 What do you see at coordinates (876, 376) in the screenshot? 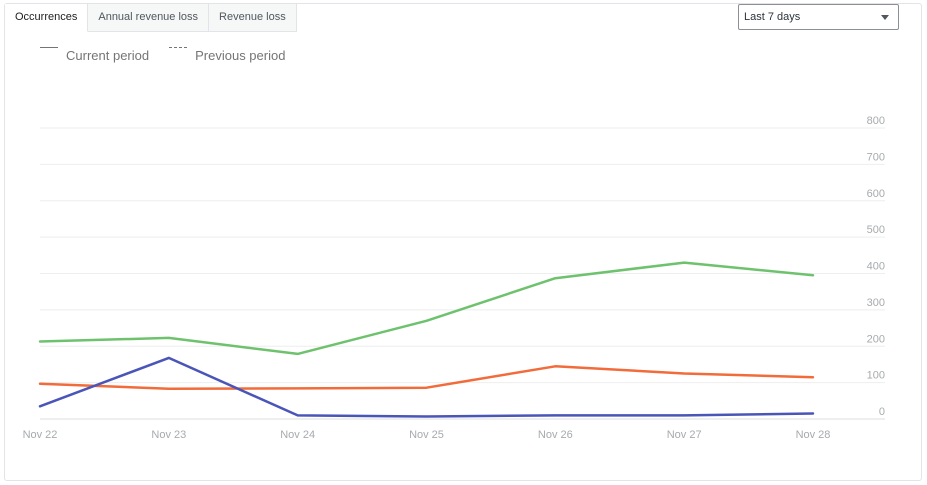
I see `y-tick-label: 100` at bounding box center [876, 376].